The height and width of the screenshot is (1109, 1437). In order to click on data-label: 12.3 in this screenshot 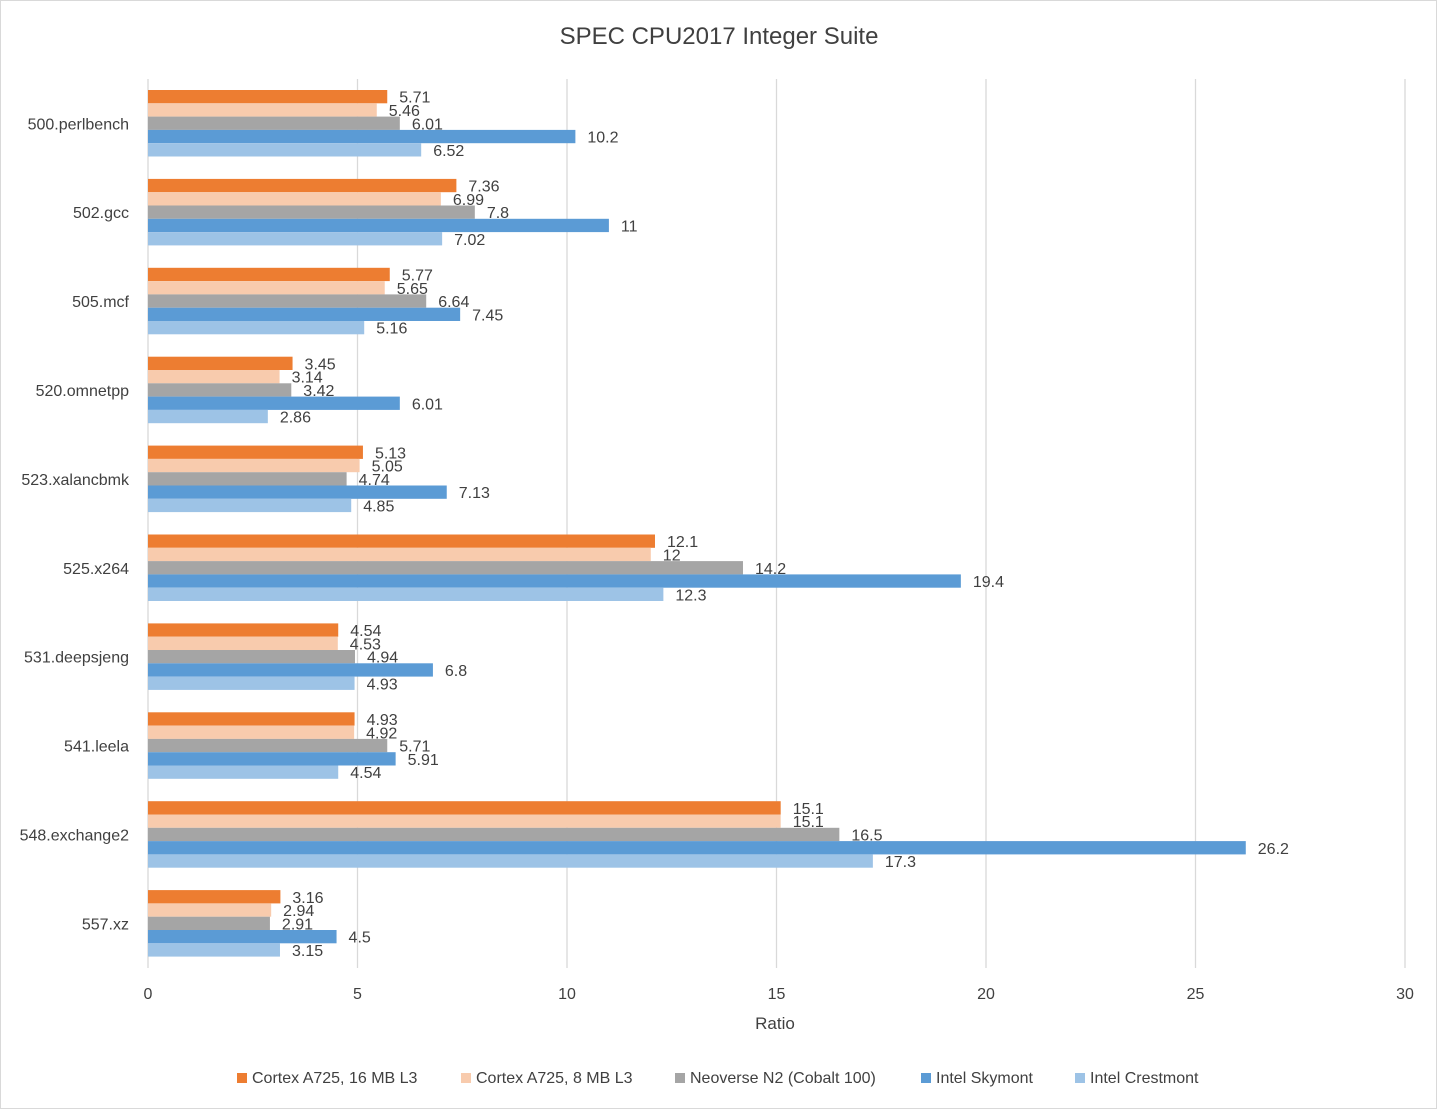, I will do `click(690, 595)`.